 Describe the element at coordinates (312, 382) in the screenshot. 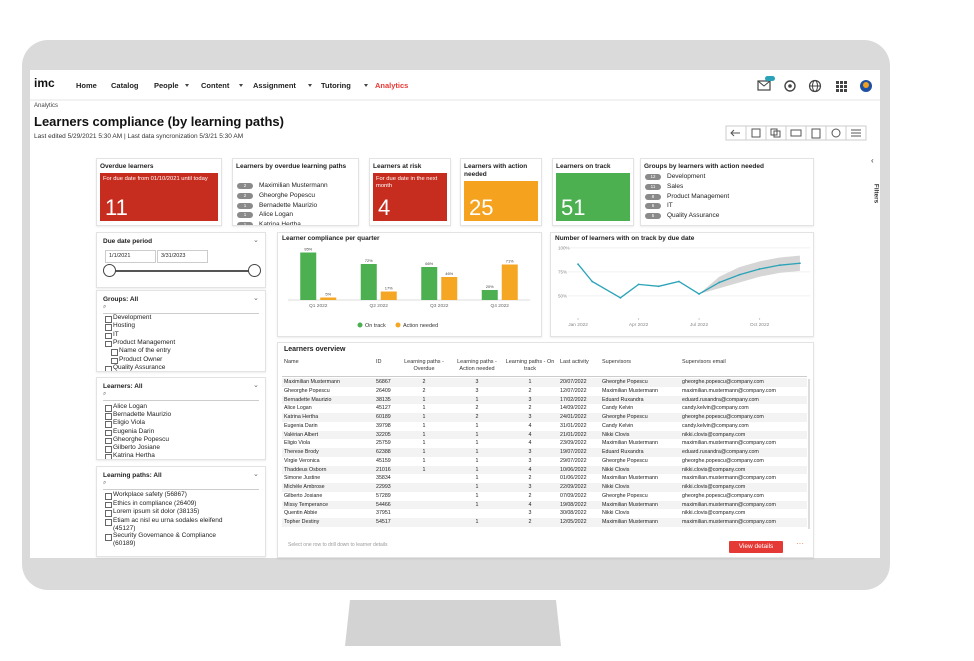

I see `table-cell: Maximilian Mustermann` at that location.